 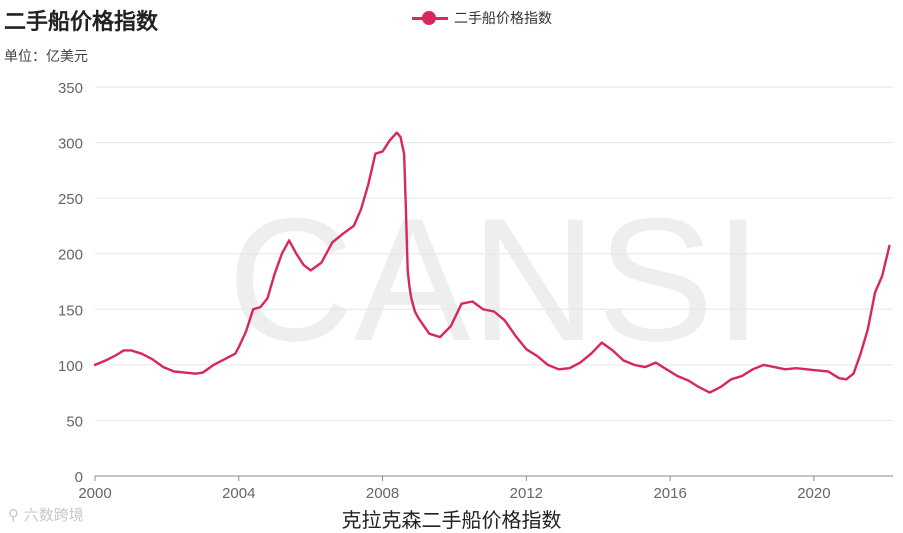 What do you see at coordinates (70, 366) in the screenshot?
I see `y-tick-label: 100` at bounding box center [70, 366].